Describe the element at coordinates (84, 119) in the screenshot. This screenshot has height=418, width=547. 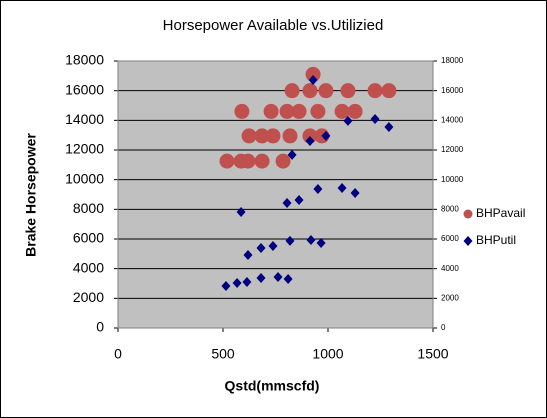
I see `y-tick-label: 14000` at that location.